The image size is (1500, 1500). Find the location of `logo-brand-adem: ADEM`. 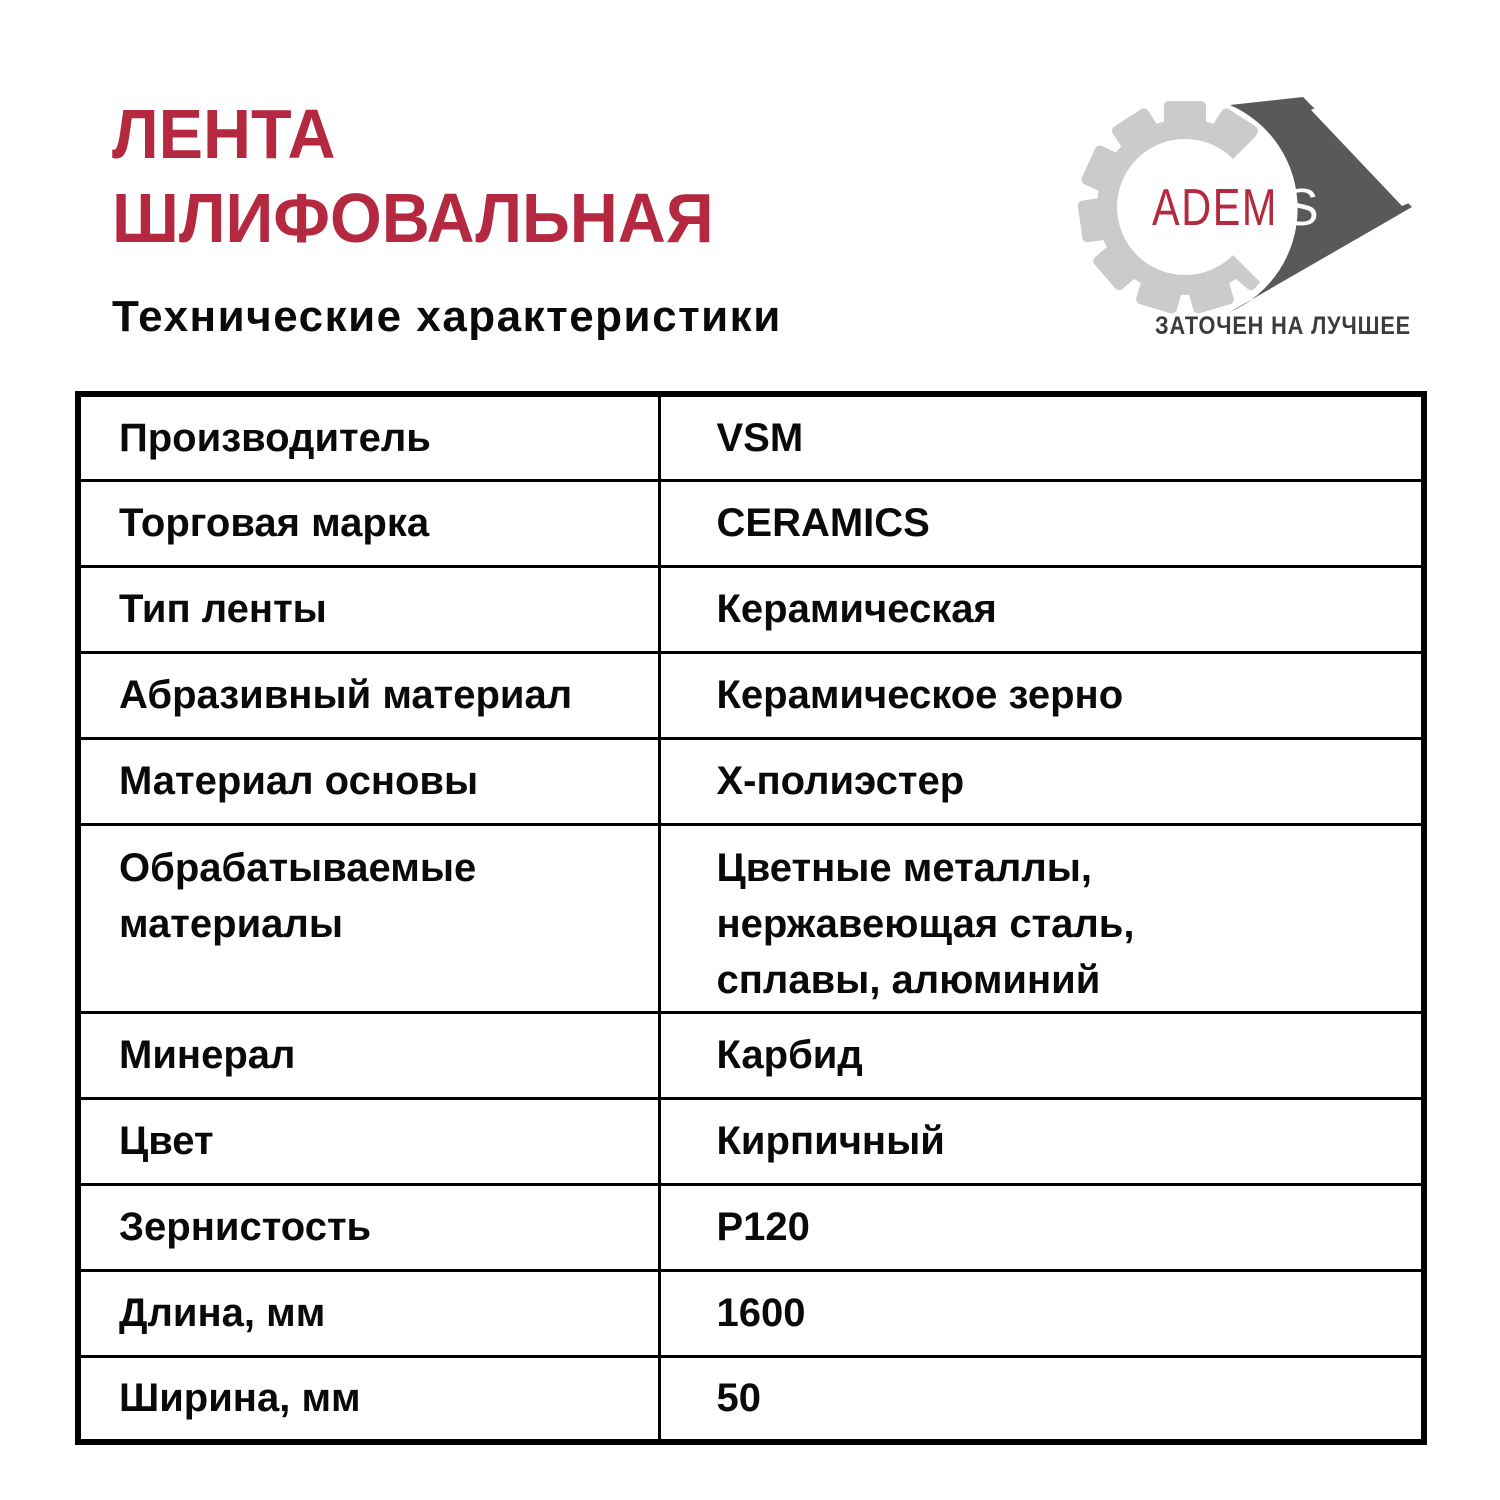

logo-brand-adem: ADEM is located at coordinates (1215, 208).